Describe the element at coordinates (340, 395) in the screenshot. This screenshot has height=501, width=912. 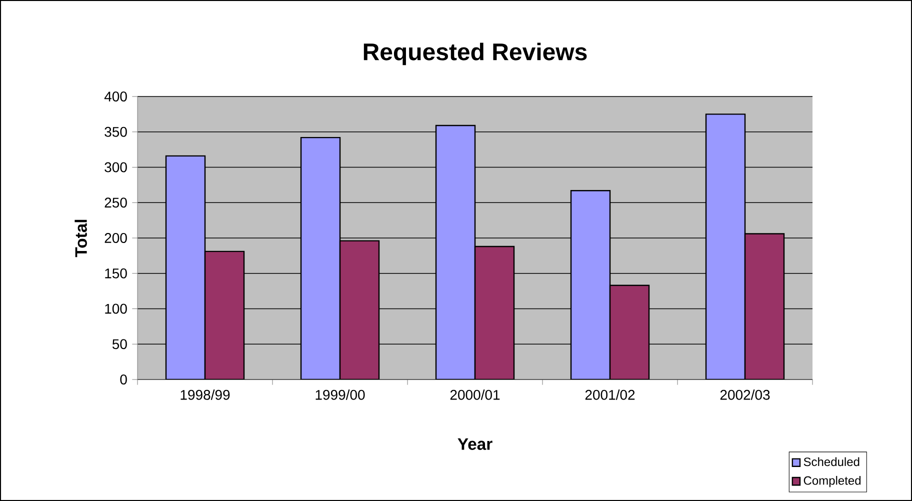
I see `x-tick-label: 1999/00` at that location.